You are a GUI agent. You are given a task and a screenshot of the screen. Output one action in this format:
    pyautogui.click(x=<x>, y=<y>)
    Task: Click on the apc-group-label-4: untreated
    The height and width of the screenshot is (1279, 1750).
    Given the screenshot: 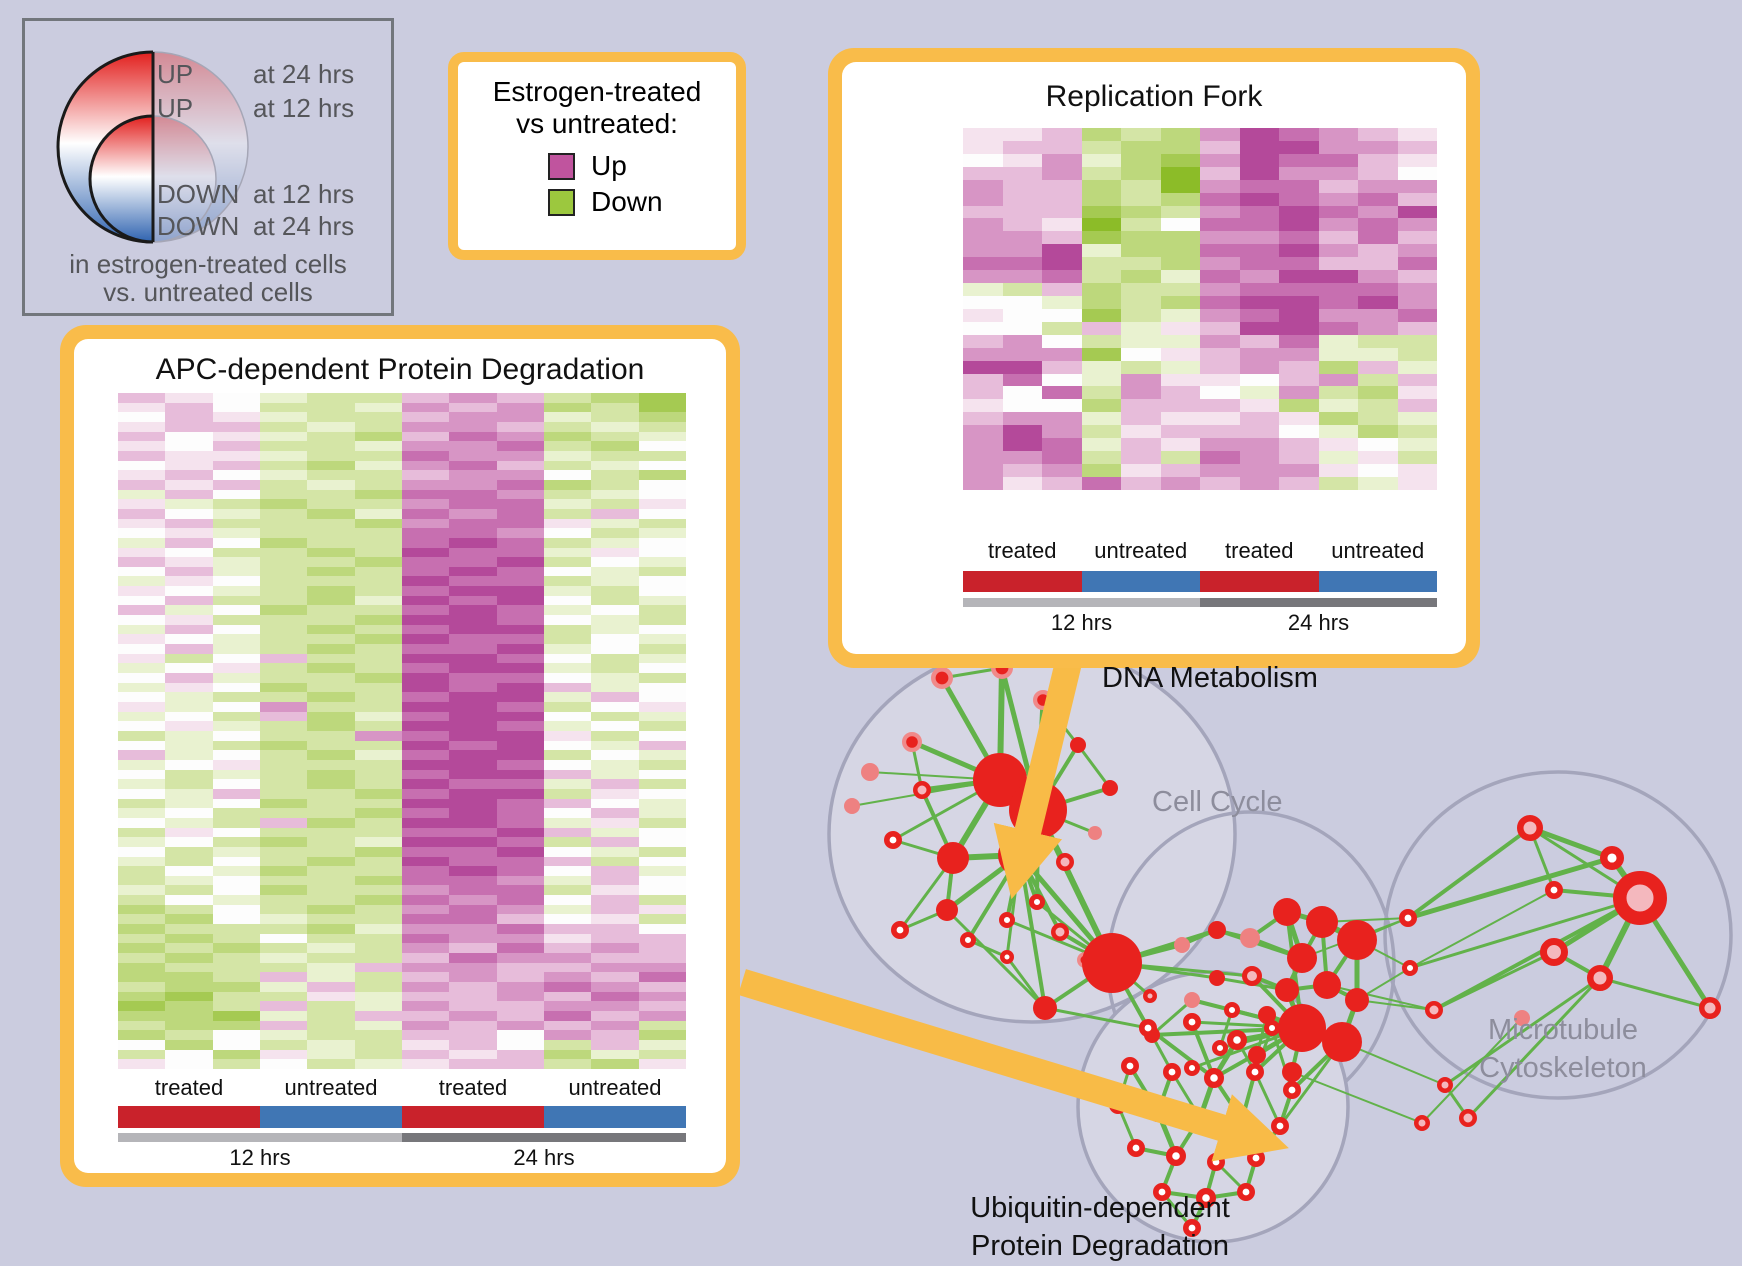 What is the action you would take?
    pyautogui.click(x=615, y=1087)
    